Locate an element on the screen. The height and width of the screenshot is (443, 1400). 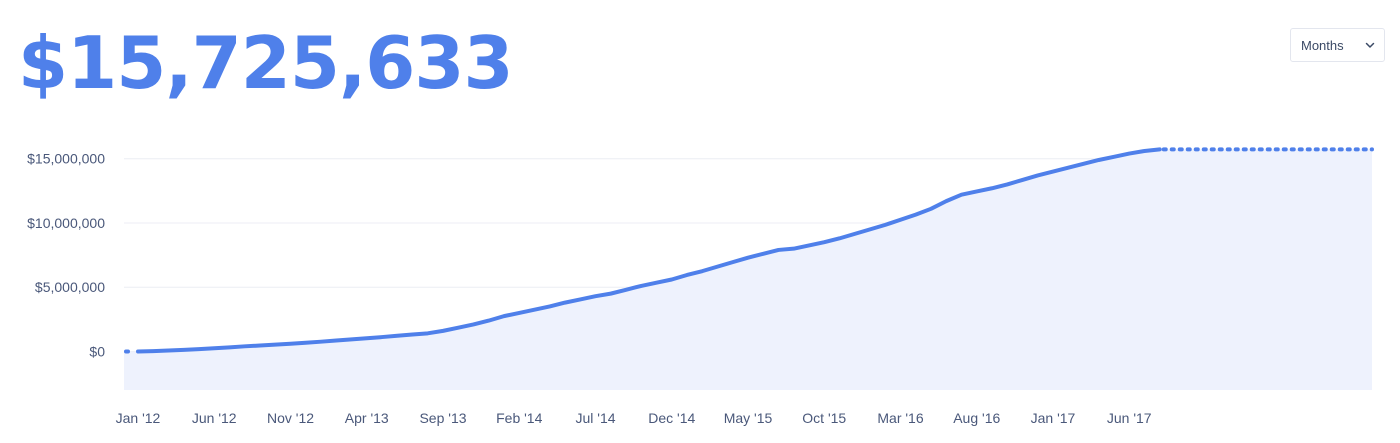
x-tick-label: Oct '15 is located at coordinates (824, 418).